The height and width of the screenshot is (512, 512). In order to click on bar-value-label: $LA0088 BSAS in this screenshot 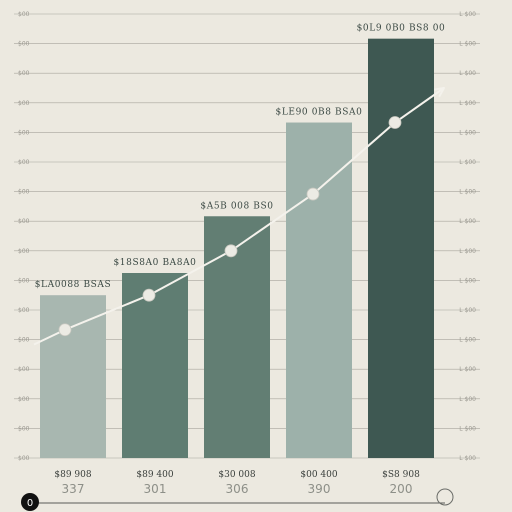, I will do `click(73, 285)`.